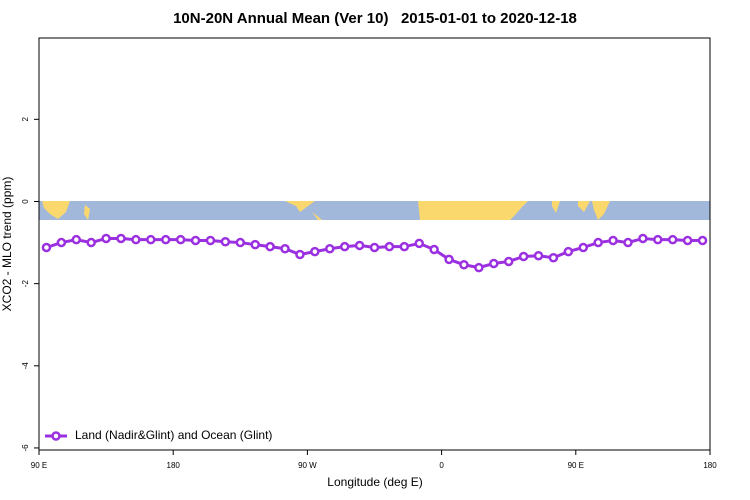 The image size is (750, 500). I want to click on y-tick-label: -4, so click(25, 366).